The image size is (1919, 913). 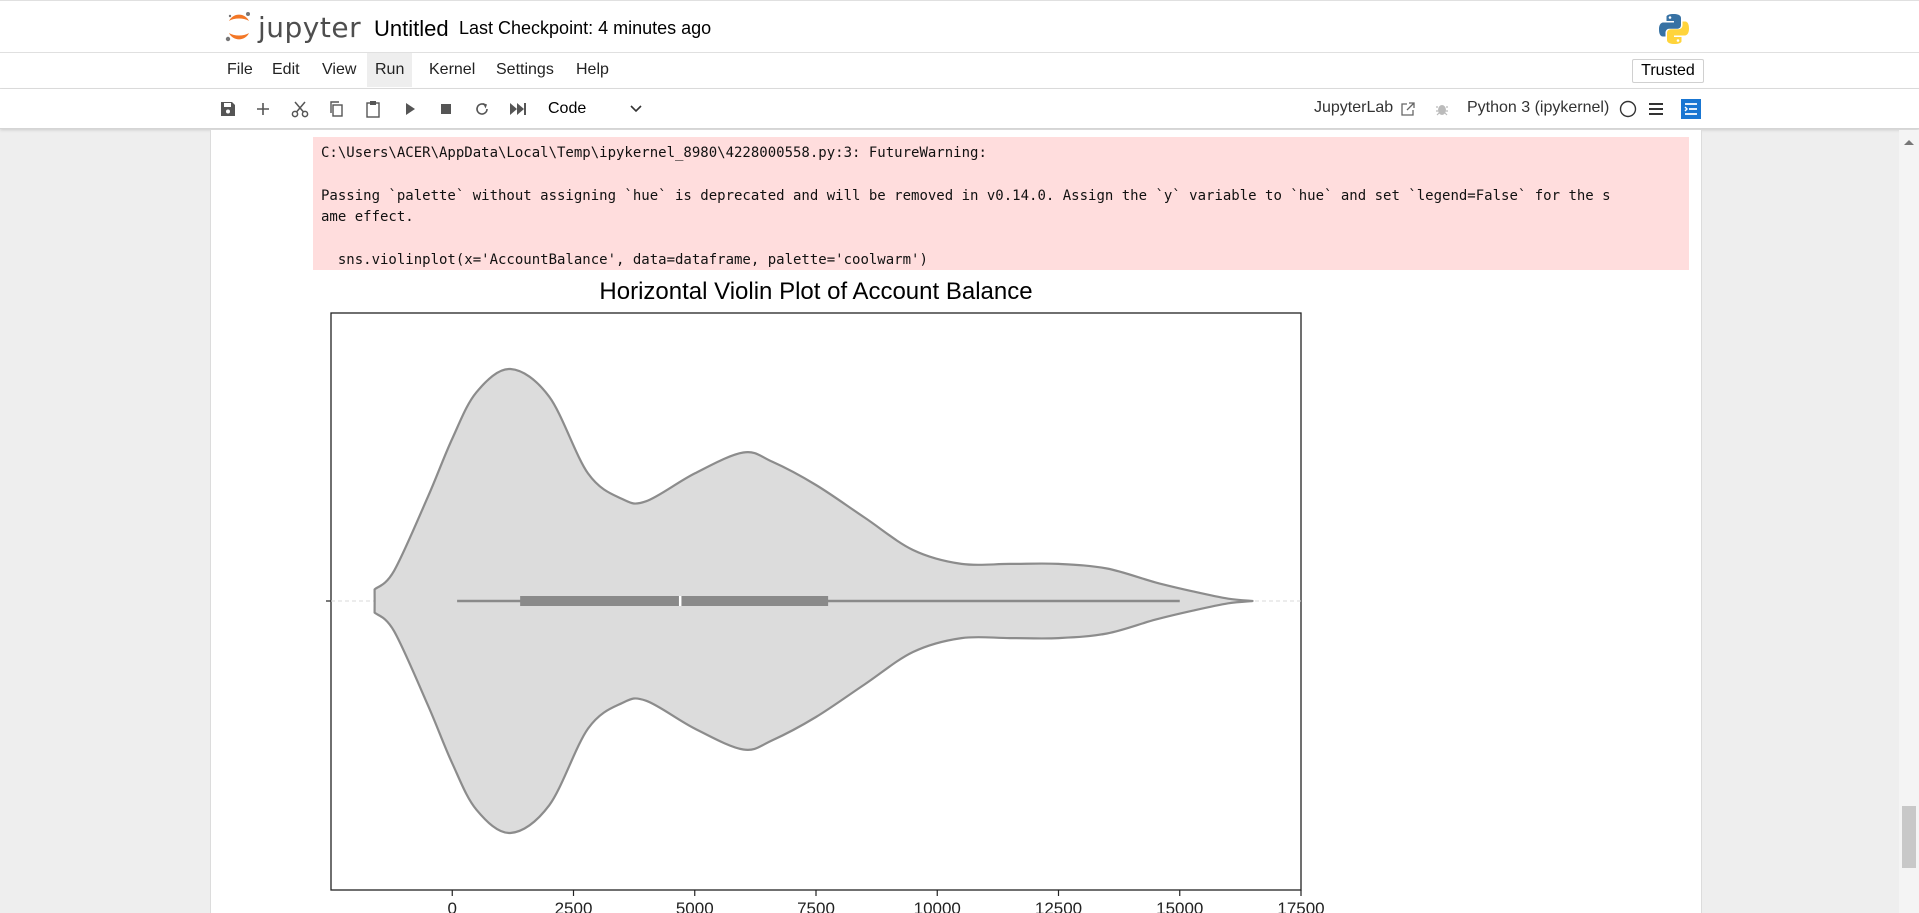 I want to click on kernel-name: Python 3 (ipykernel), so click(x=1538, y=107).